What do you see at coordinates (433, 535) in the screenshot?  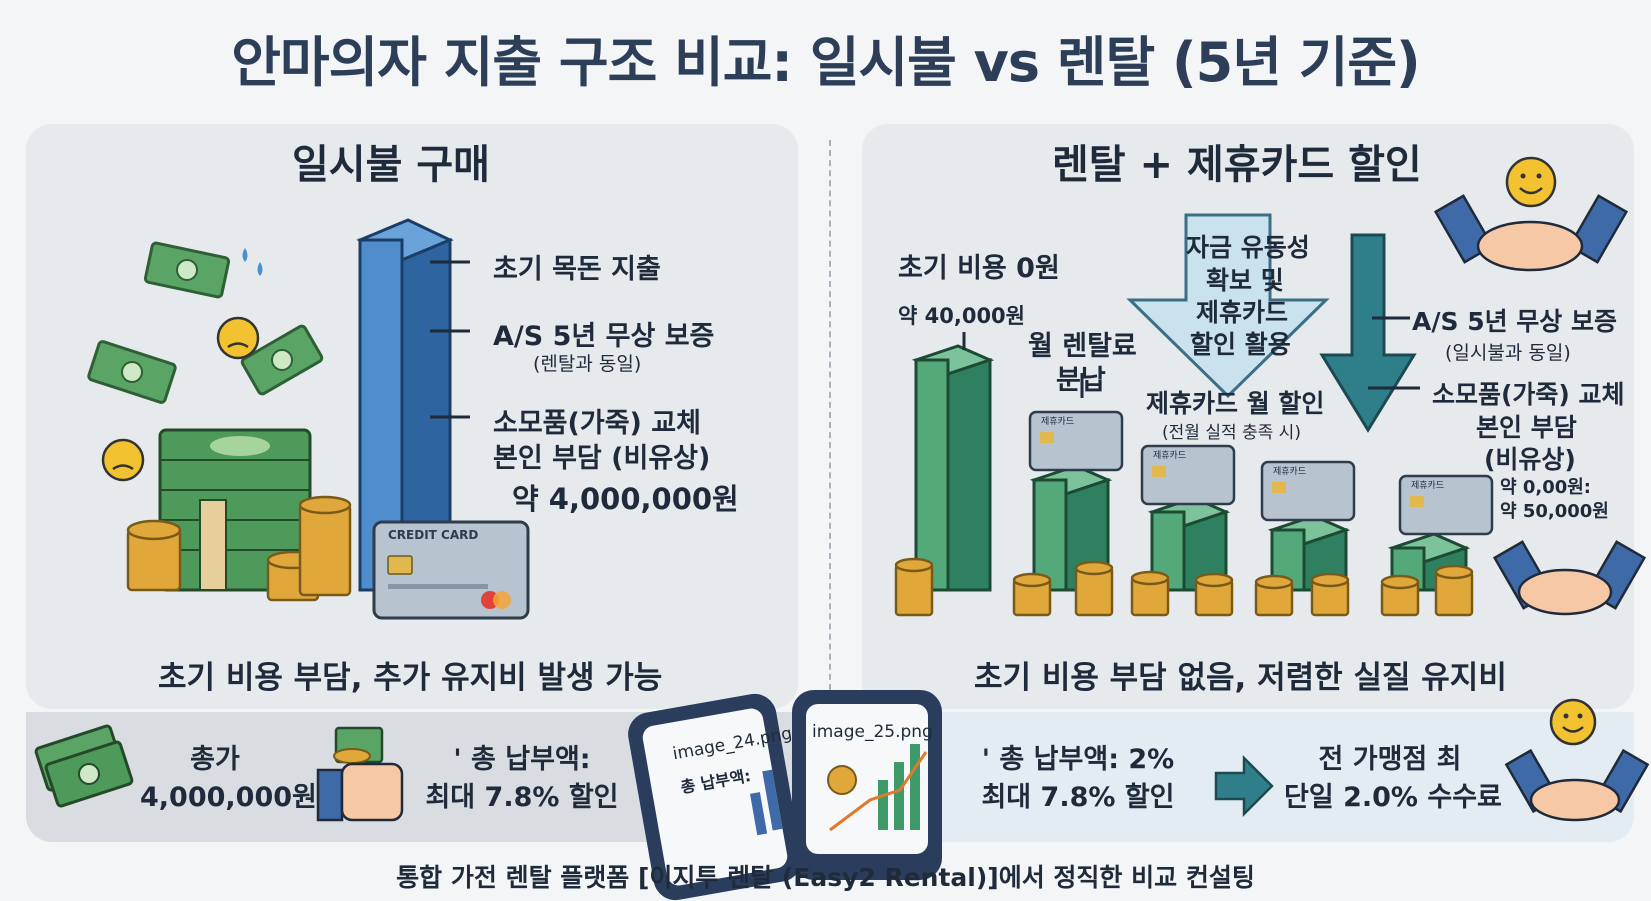 I see `credit-card-label: CREDIT CARD` at bounding box center [433, 535].